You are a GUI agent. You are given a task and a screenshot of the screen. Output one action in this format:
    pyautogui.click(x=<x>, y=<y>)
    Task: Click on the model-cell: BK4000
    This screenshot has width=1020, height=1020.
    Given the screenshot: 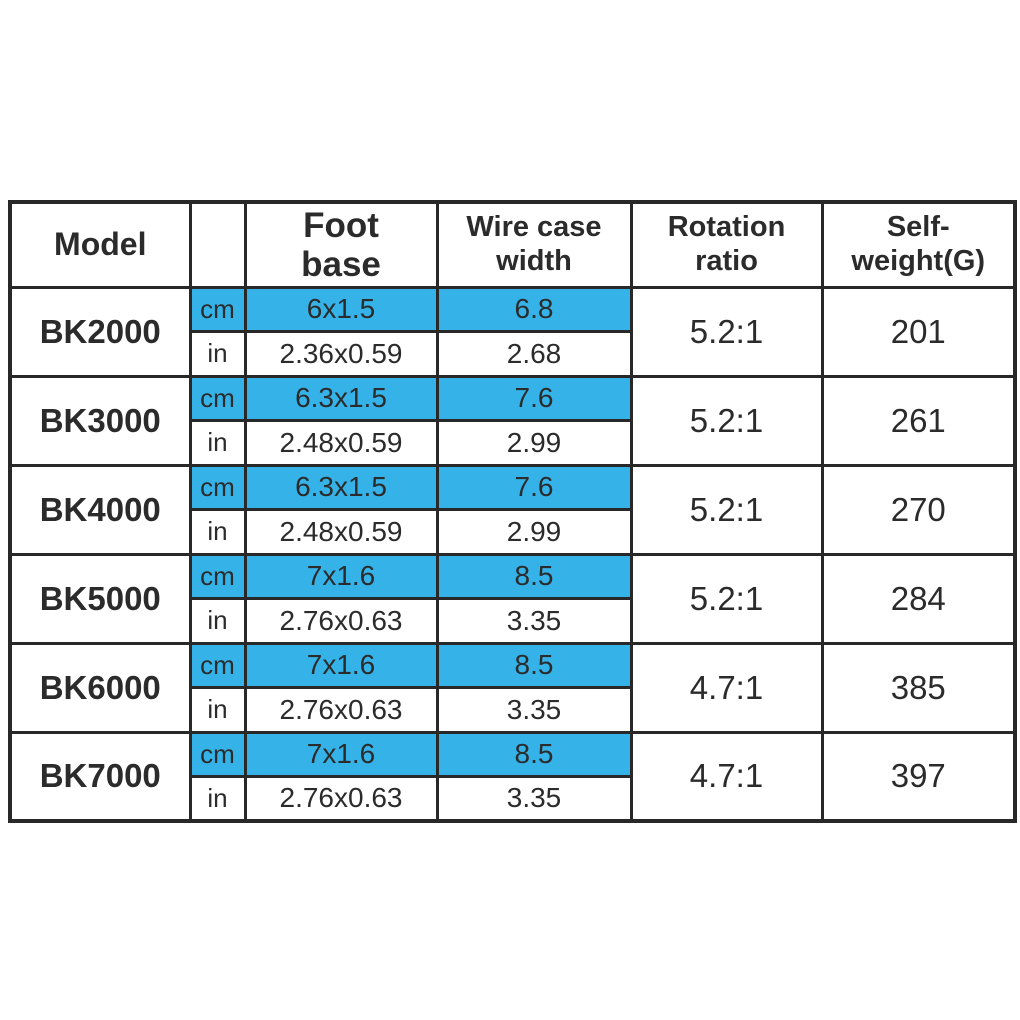 What is the action you would take?
    pyautogui.click(x=100, y=509)
    